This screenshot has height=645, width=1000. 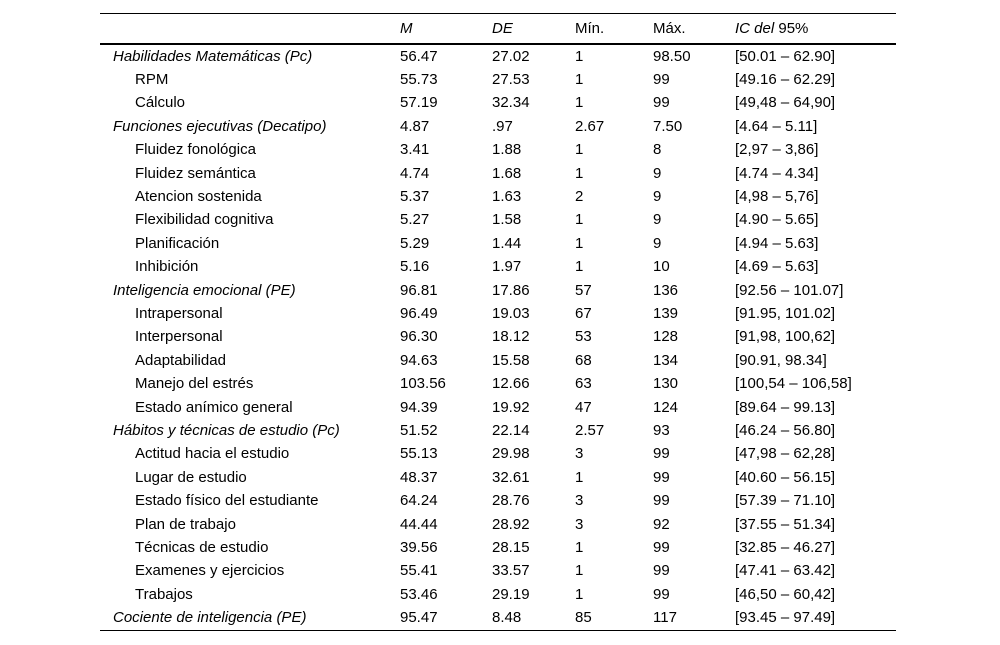 I want to click on ci-value: [4.64 – 5.11], so click(x=776, y=126).